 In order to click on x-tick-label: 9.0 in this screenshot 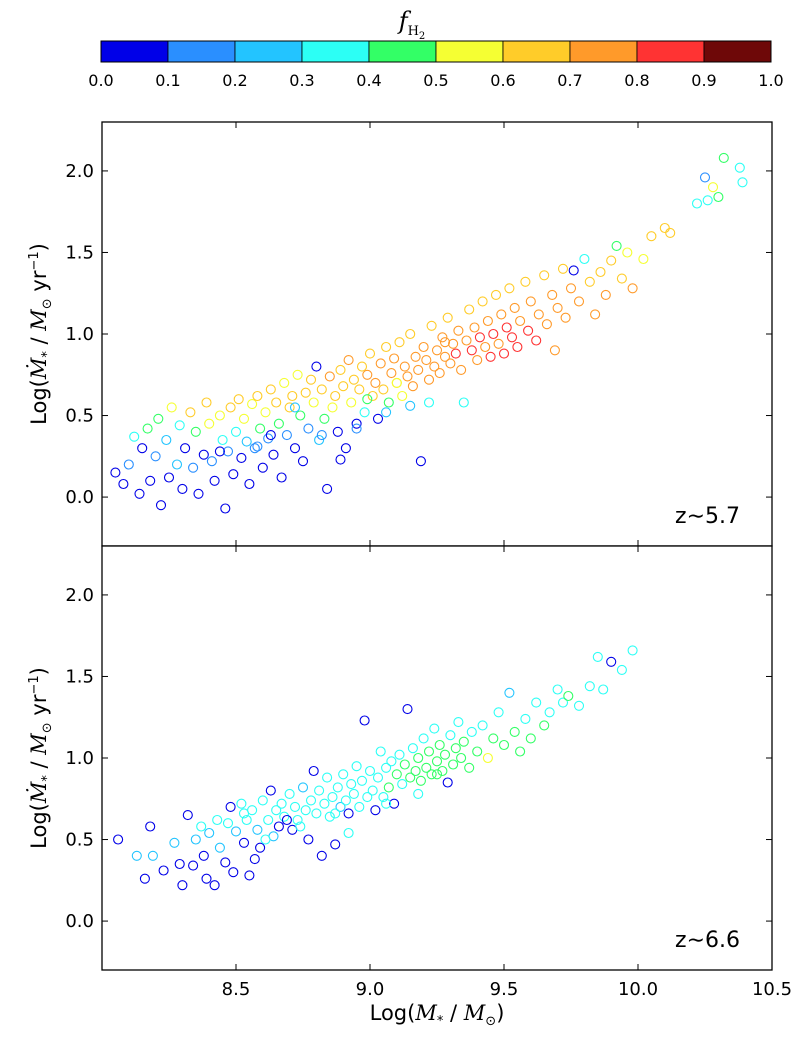, I will do `click(370, 989)`.